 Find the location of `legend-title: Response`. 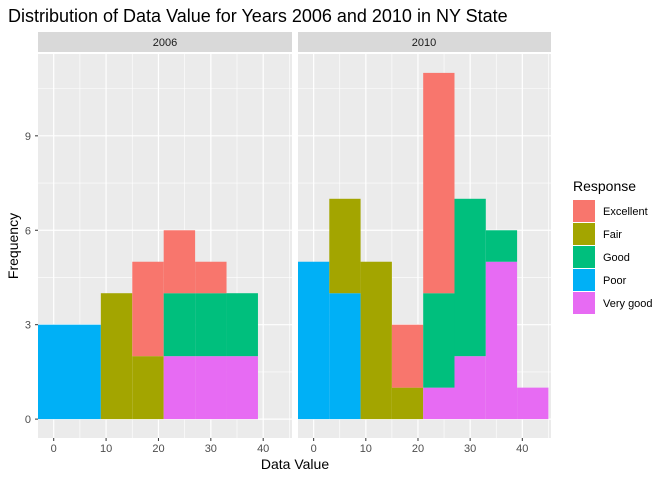

legend-title: Response is located at coordinates (604, 186).